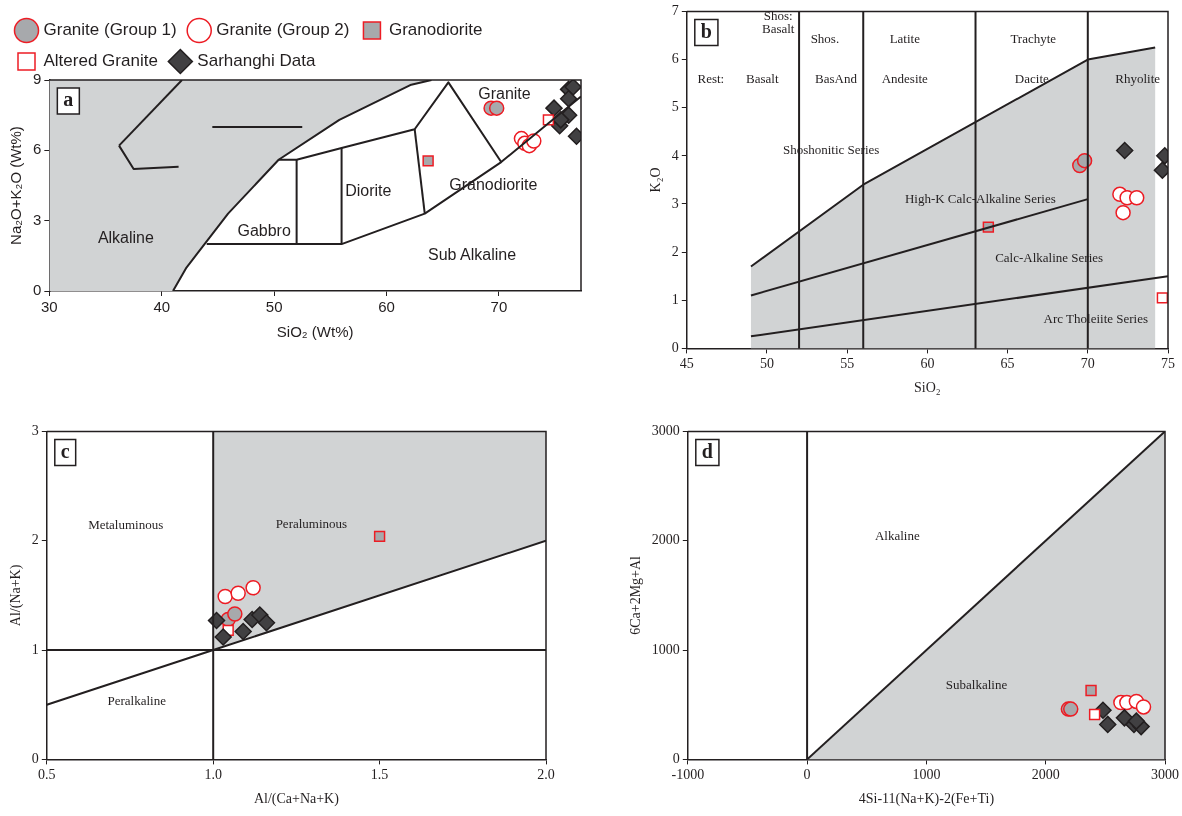 The height and width of the screenshot is (816, 1182). I want to click on x-tick-label: 45, so click(686, 364).